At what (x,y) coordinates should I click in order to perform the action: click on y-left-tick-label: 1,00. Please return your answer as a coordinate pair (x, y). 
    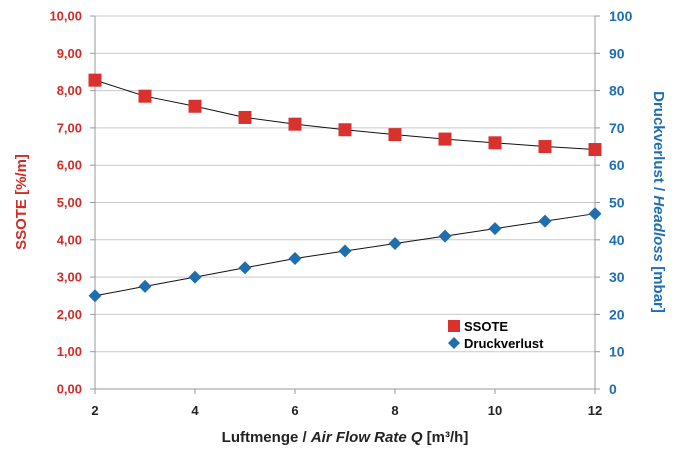
    Looking at the image, I should click on (69, 351).